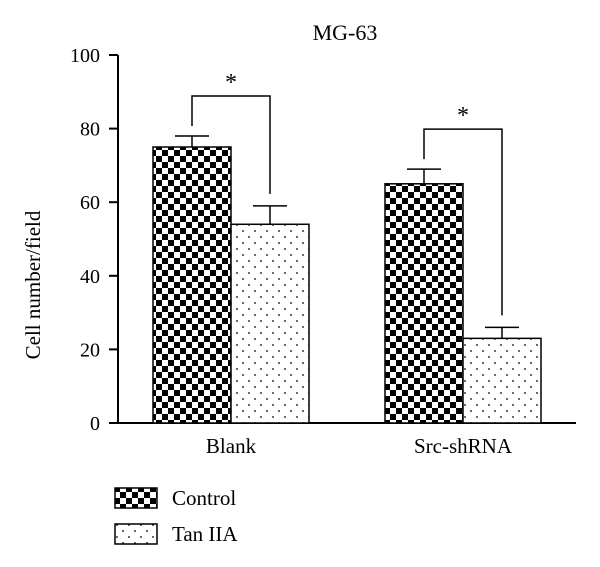 The width and height of the screenshot is (600, 567). Describe the element at coordinates (205, 534) in the screenshot. I see `legend-label-tan-iia: Tan IIA` at that location.